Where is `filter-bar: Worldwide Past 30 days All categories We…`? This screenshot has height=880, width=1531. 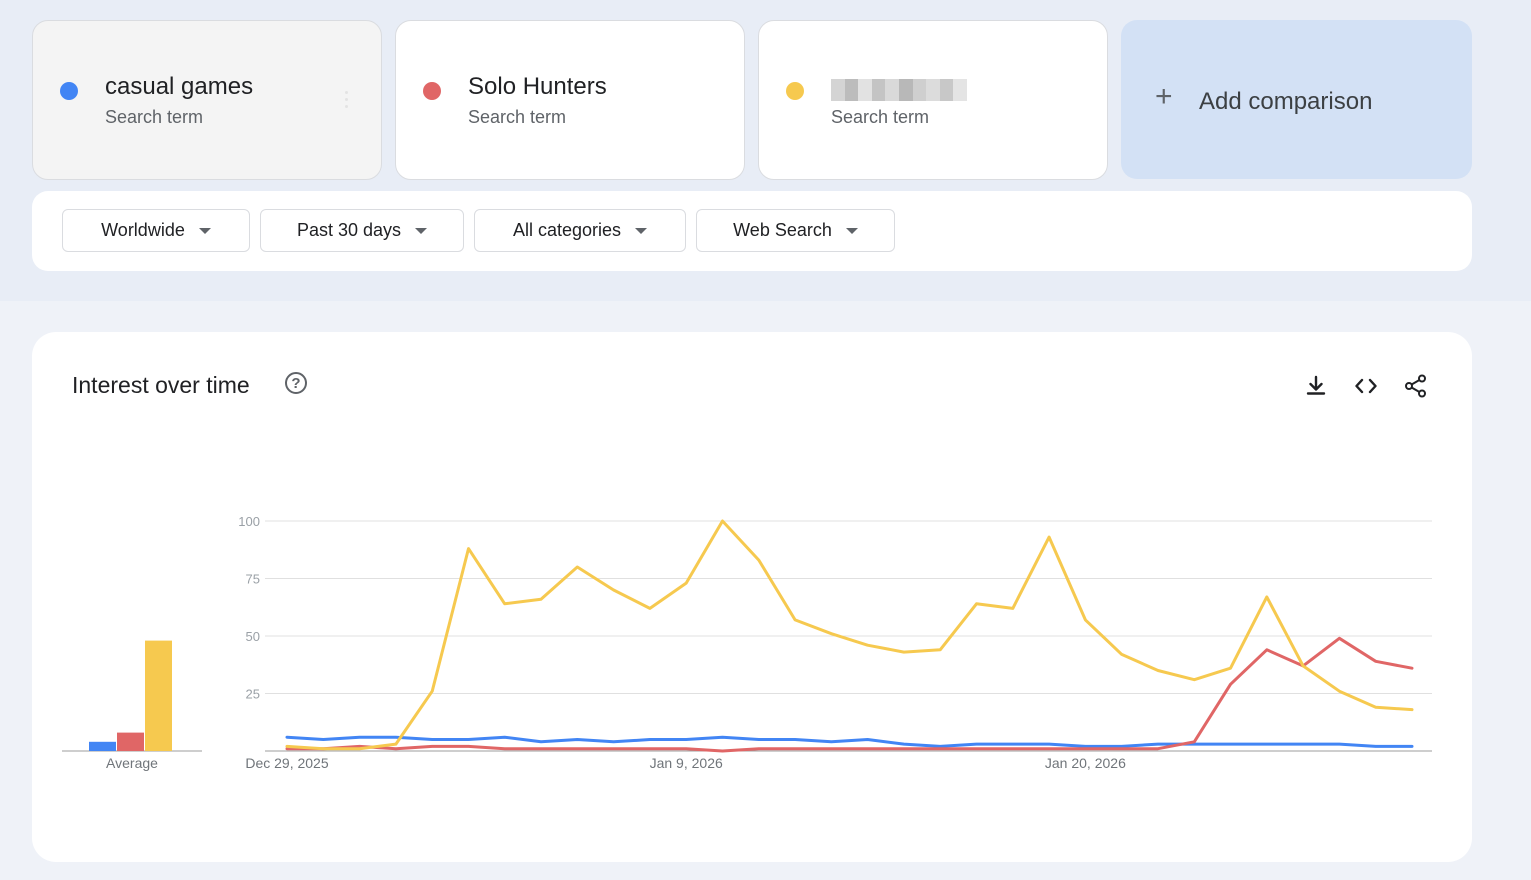
filter-bar: Worldwide Past 30 days All categories We… is located at coordinates (752, 231).